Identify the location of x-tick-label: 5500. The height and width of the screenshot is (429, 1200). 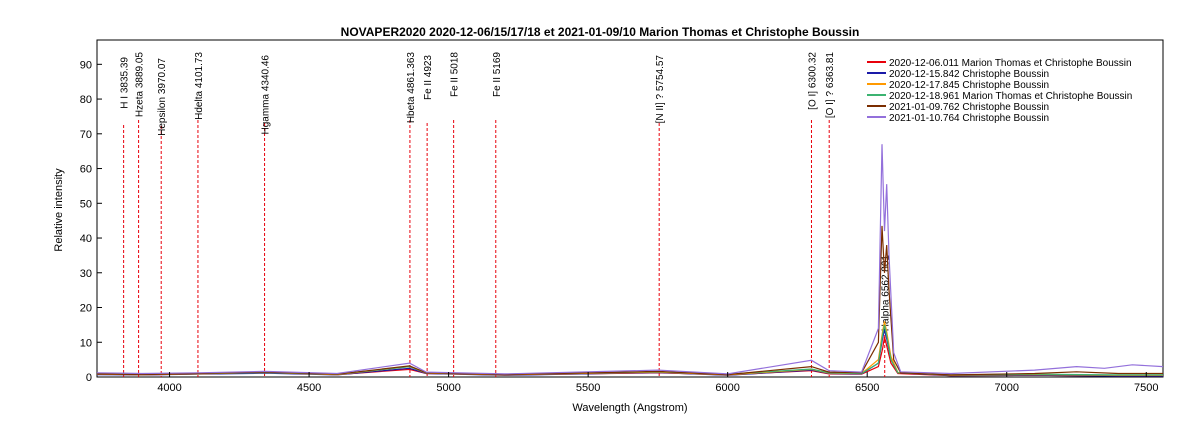
(588, 388).